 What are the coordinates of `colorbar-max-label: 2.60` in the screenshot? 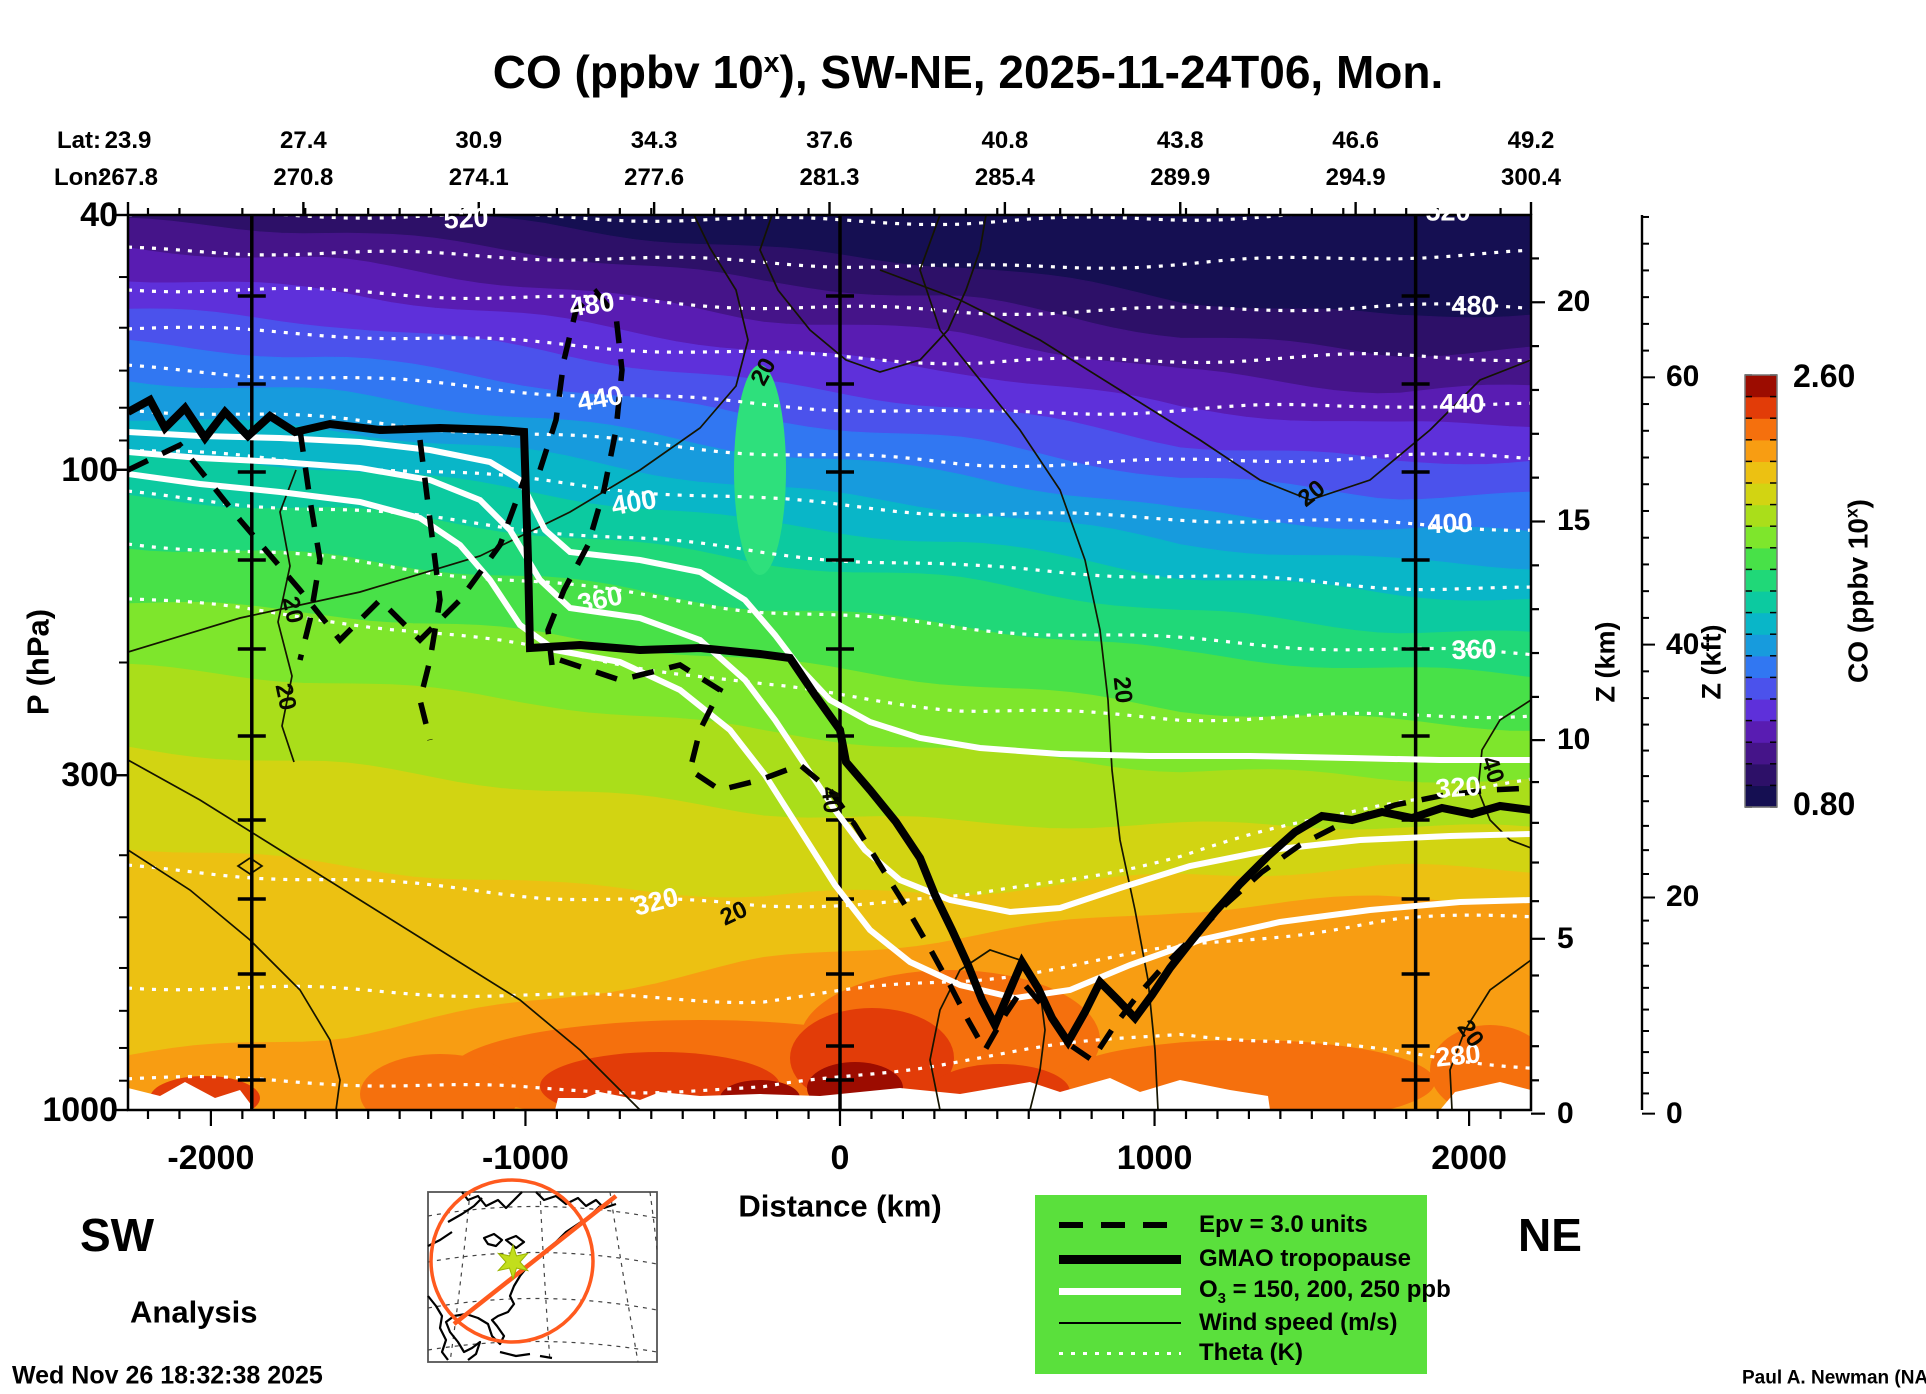 It's located at (1824, 376).